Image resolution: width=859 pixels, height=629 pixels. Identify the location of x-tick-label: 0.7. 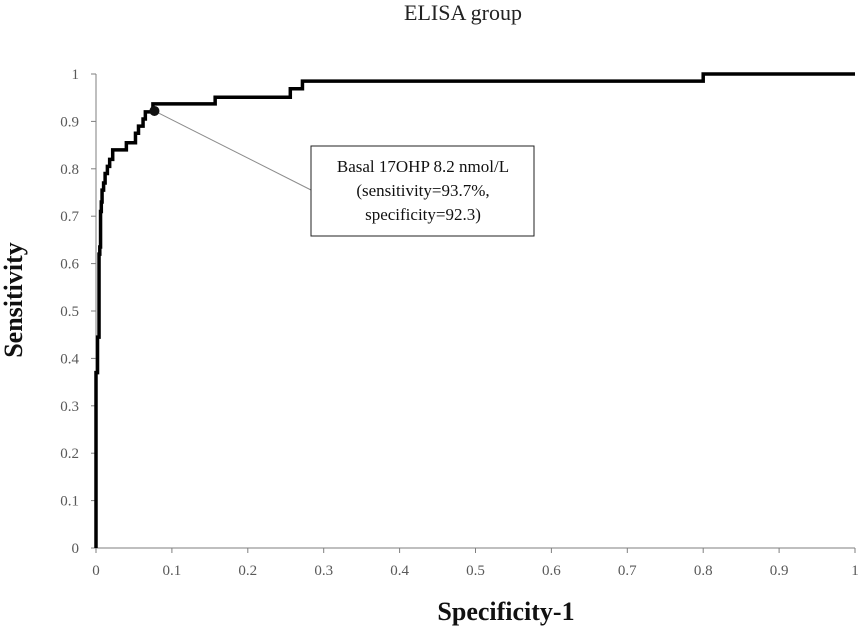
(627, 571).